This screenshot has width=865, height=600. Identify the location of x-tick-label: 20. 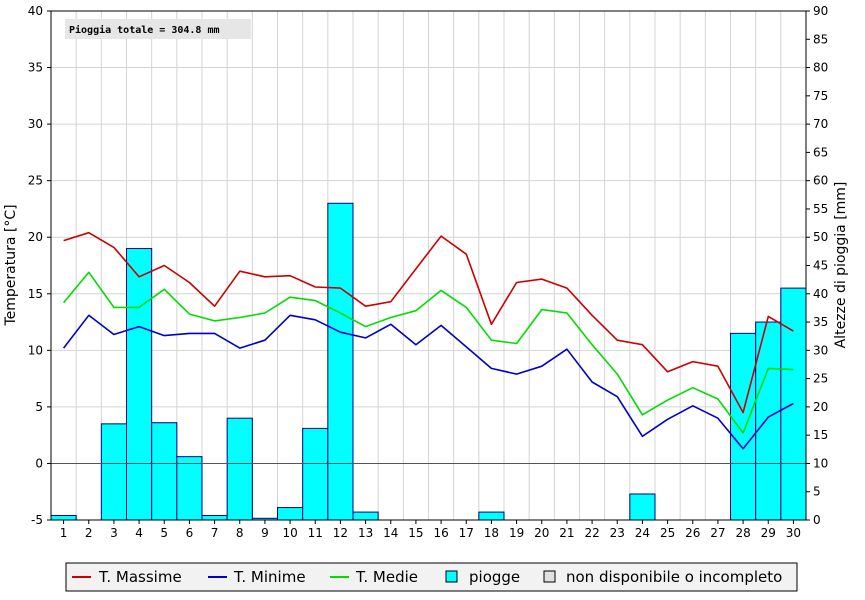
(541, 533).